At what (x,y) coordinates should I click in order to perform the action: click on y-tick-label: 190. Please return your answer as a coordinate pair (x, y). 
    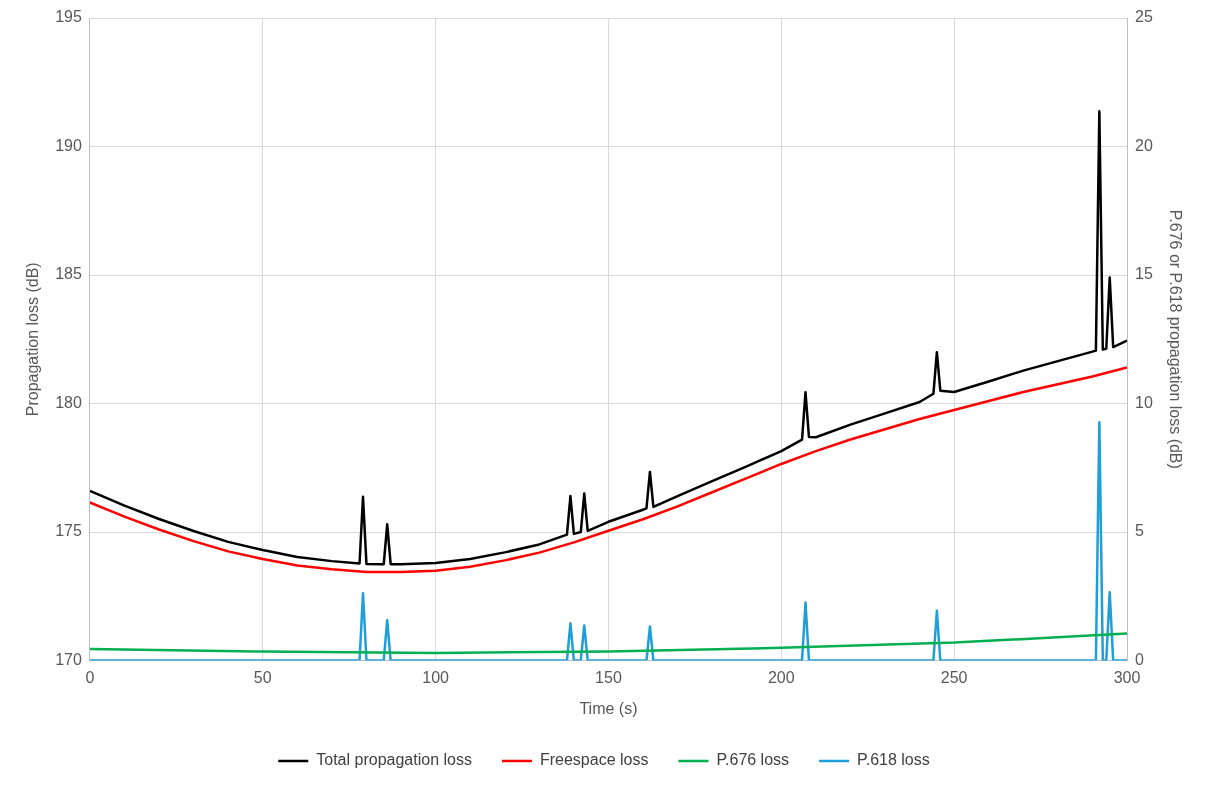
    Looking at the image, I should click on (68, 145).